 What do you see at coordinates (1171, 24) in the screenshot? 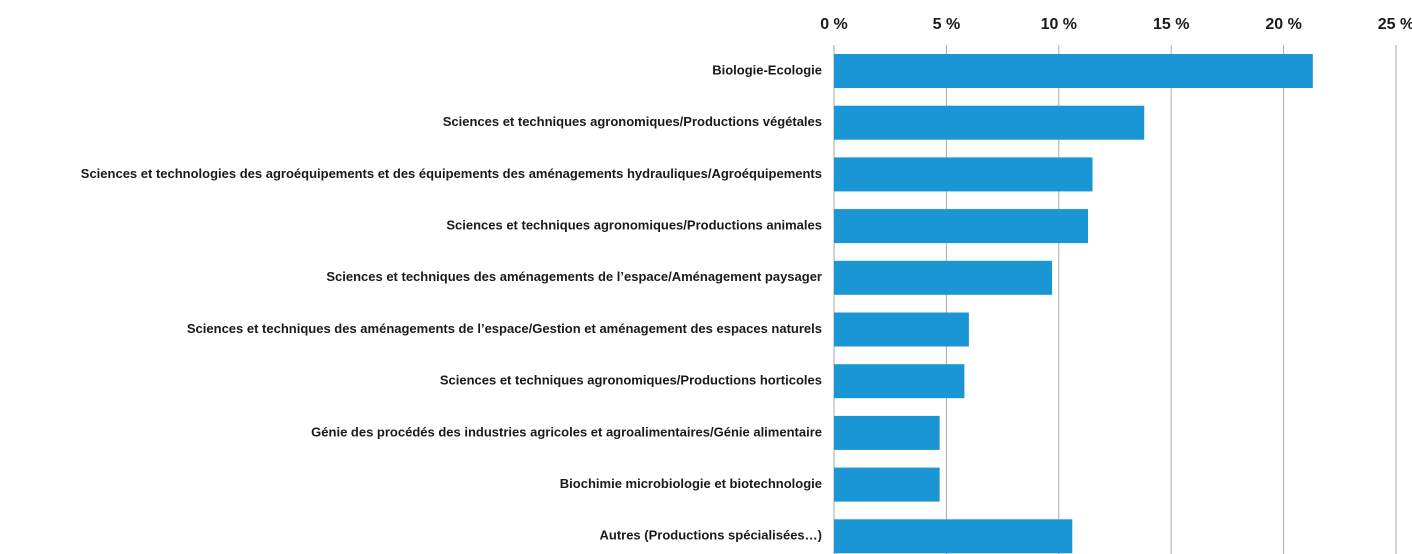
I see `x-tick-label: 15 %` at bounding box center [1171, 24].